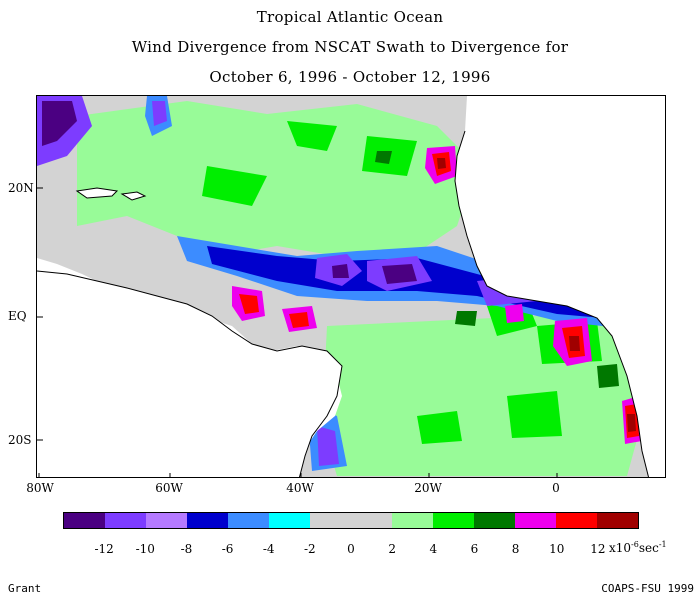 This screenshot has height=600, width=700. I want to click on lon-label-80w: 80W, so click(40, 488).